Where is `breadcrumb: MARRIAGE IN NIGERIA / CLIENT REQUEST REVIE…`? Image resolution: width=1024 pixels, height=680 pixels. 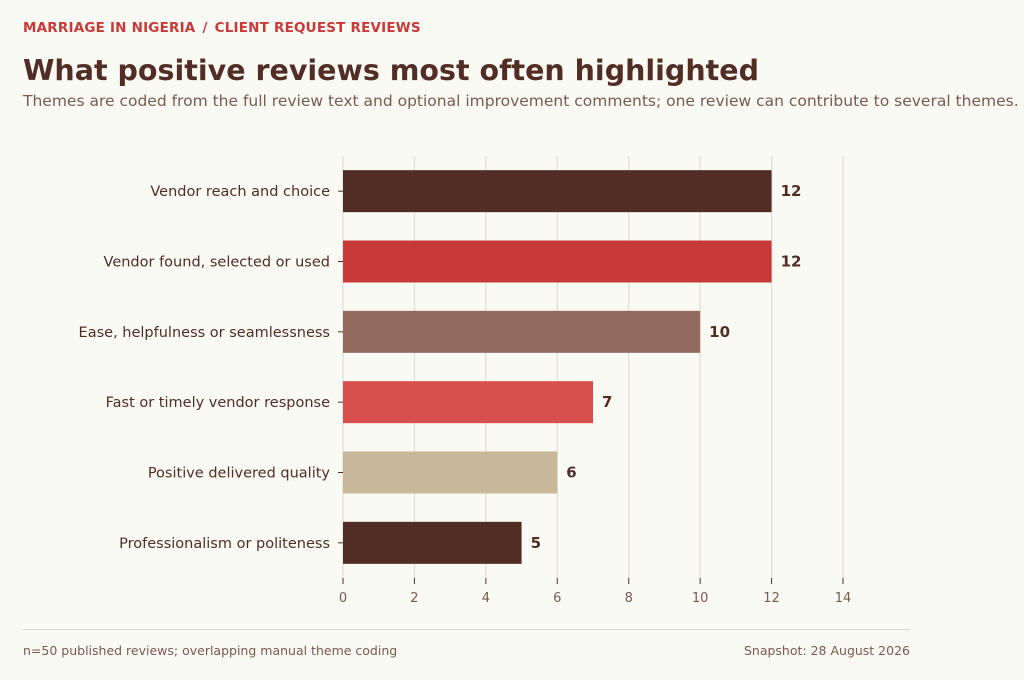 breadcrumb: MARRIAGE IN NIGERIA / CLIENT REQUEST REVIE… is located at coordinates (222, 28).